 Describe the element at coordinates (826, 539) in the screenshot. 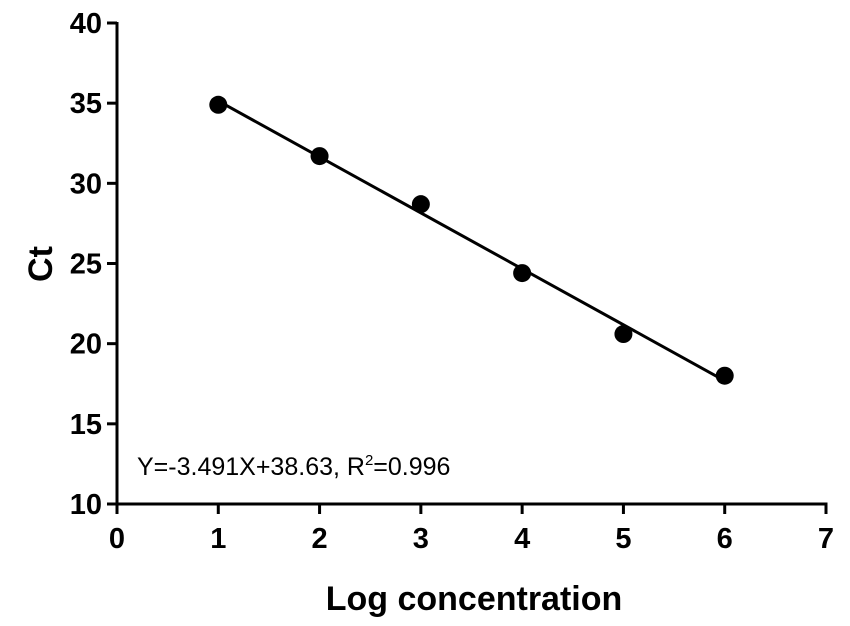

I see `x-tick-label: 7` at that location.